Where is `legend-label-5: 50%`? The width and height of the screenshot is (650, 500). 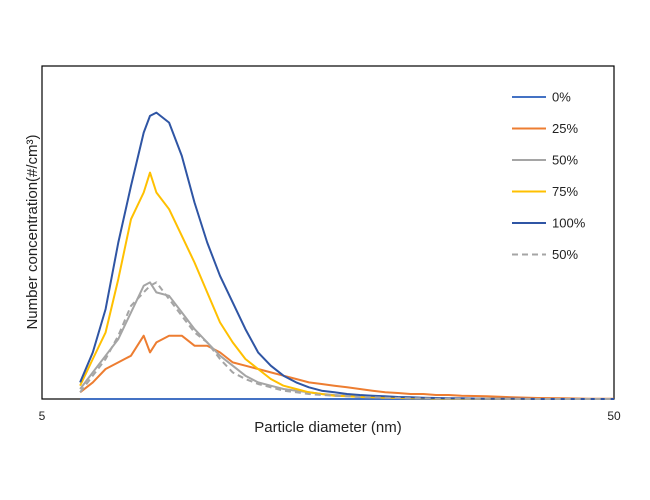 legend-label-5: 50% is located at coordinates (565, 254).